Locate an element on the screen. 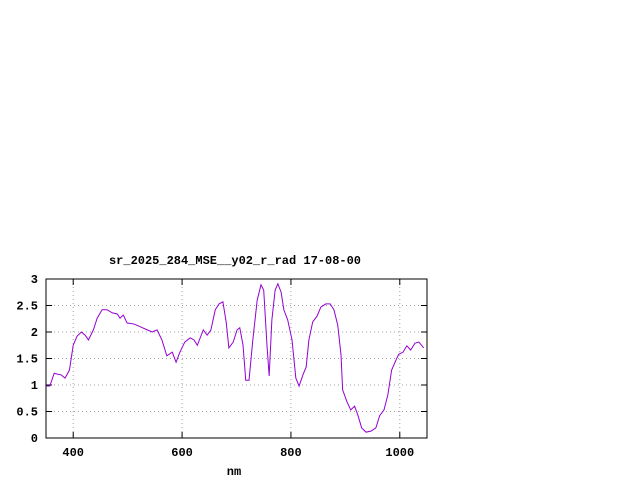  y-tick-label: 0.5 is located at coordinates (27, 413).